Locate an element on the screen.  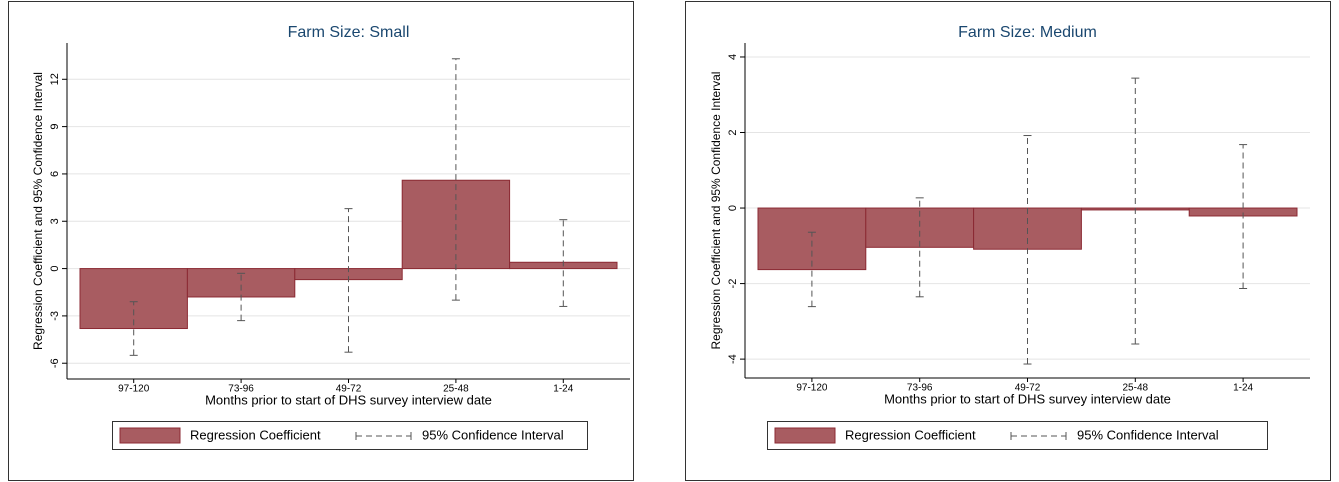
chart-title: Farm Size: Medium is located at coordinates (1027, 32).